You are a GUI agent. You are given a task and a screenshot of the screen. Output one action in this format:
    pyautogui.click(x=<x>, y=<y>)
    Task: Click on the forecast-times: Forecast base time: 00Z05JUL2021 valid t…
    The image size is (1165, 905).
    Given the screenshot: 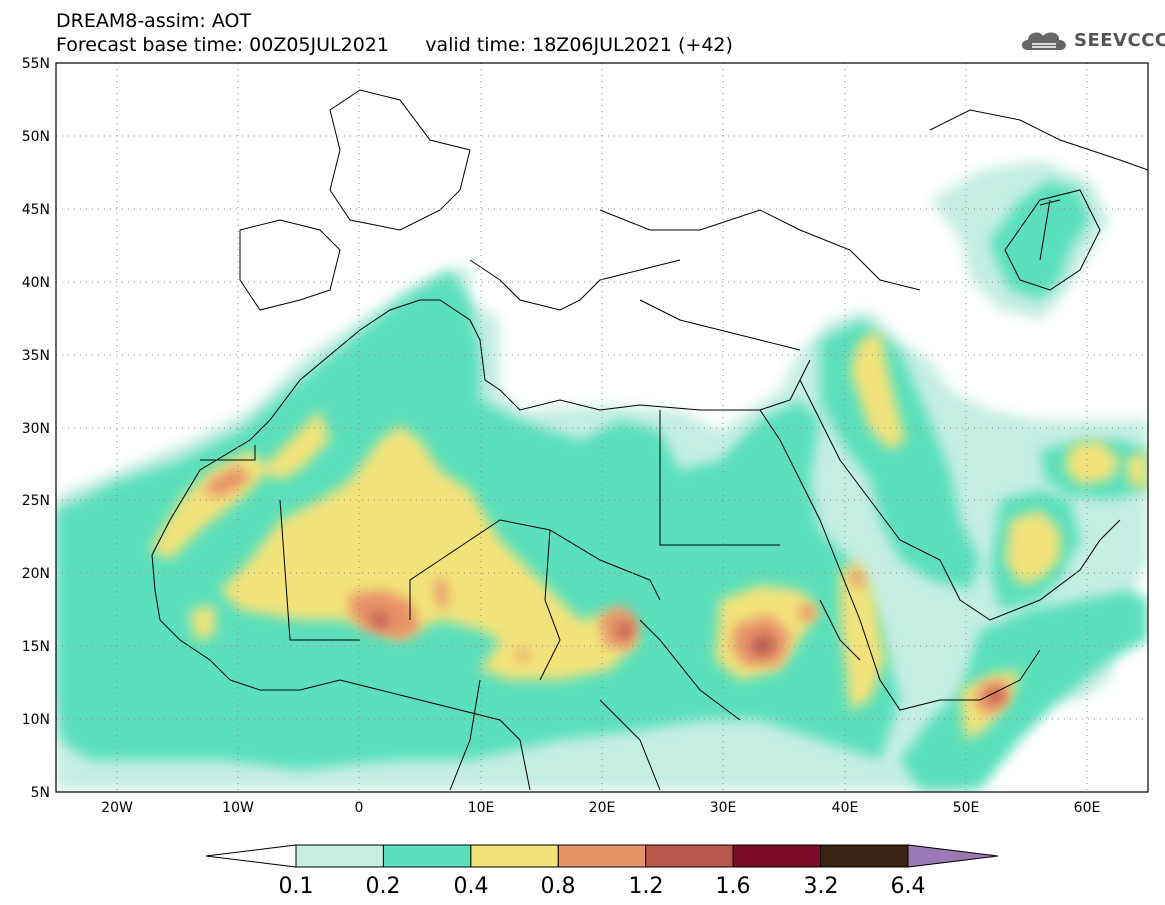 What is the action you would take?
    pyautogui.click(x=394, y=45)
    